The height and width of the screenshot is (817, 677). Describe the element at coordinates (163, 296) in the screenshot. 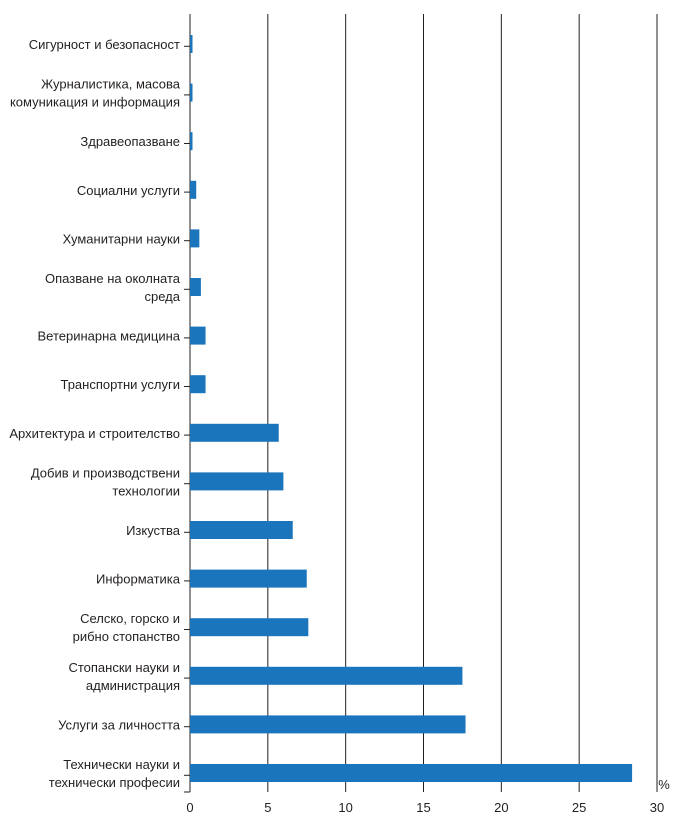

I see `category-label: среда` at that location.